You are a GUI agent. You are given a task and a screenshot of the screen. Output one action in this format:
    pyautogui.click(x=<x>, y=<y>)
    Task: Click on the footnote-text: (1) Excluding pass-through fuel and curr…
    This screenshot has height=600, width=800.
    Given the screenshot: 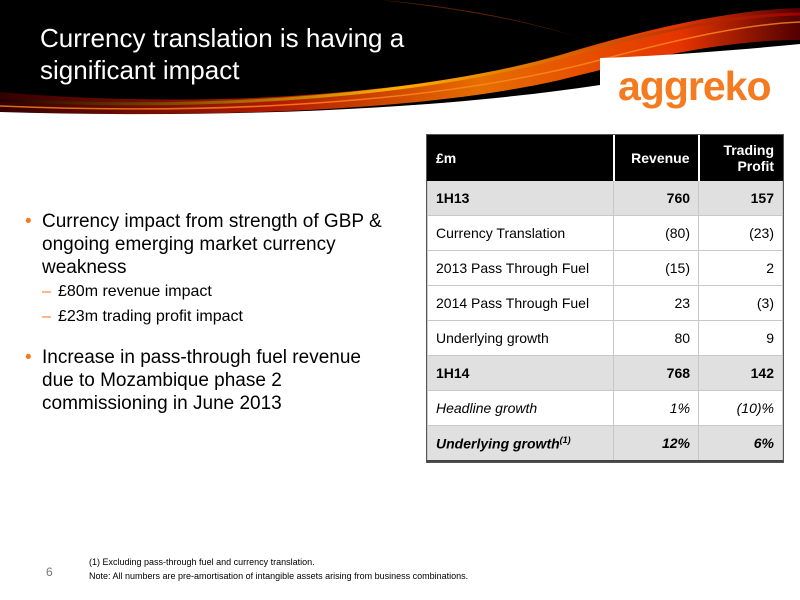 What is the action you would take?
    pyautogui.click(x=202, y=562)
    